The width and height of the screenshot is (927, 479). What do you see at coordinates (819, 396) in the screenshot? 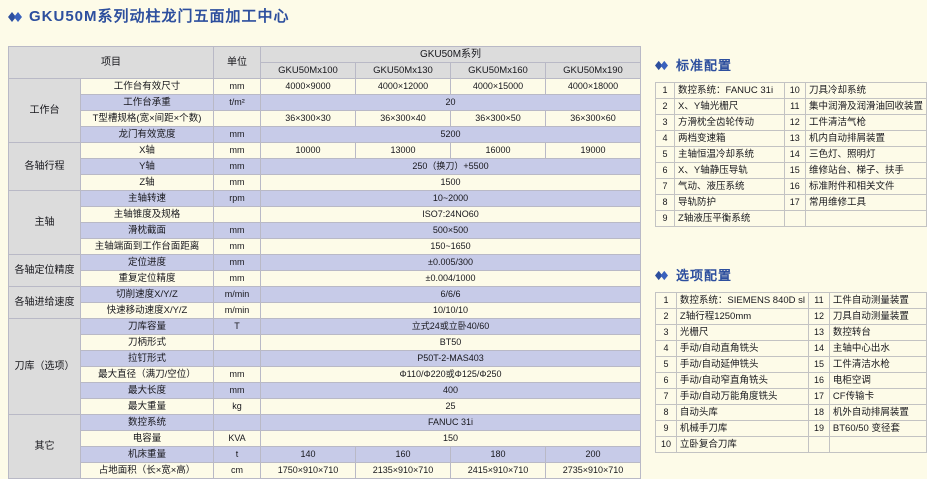
I see `config-index-right: 17` at bounding box center [819, 396].